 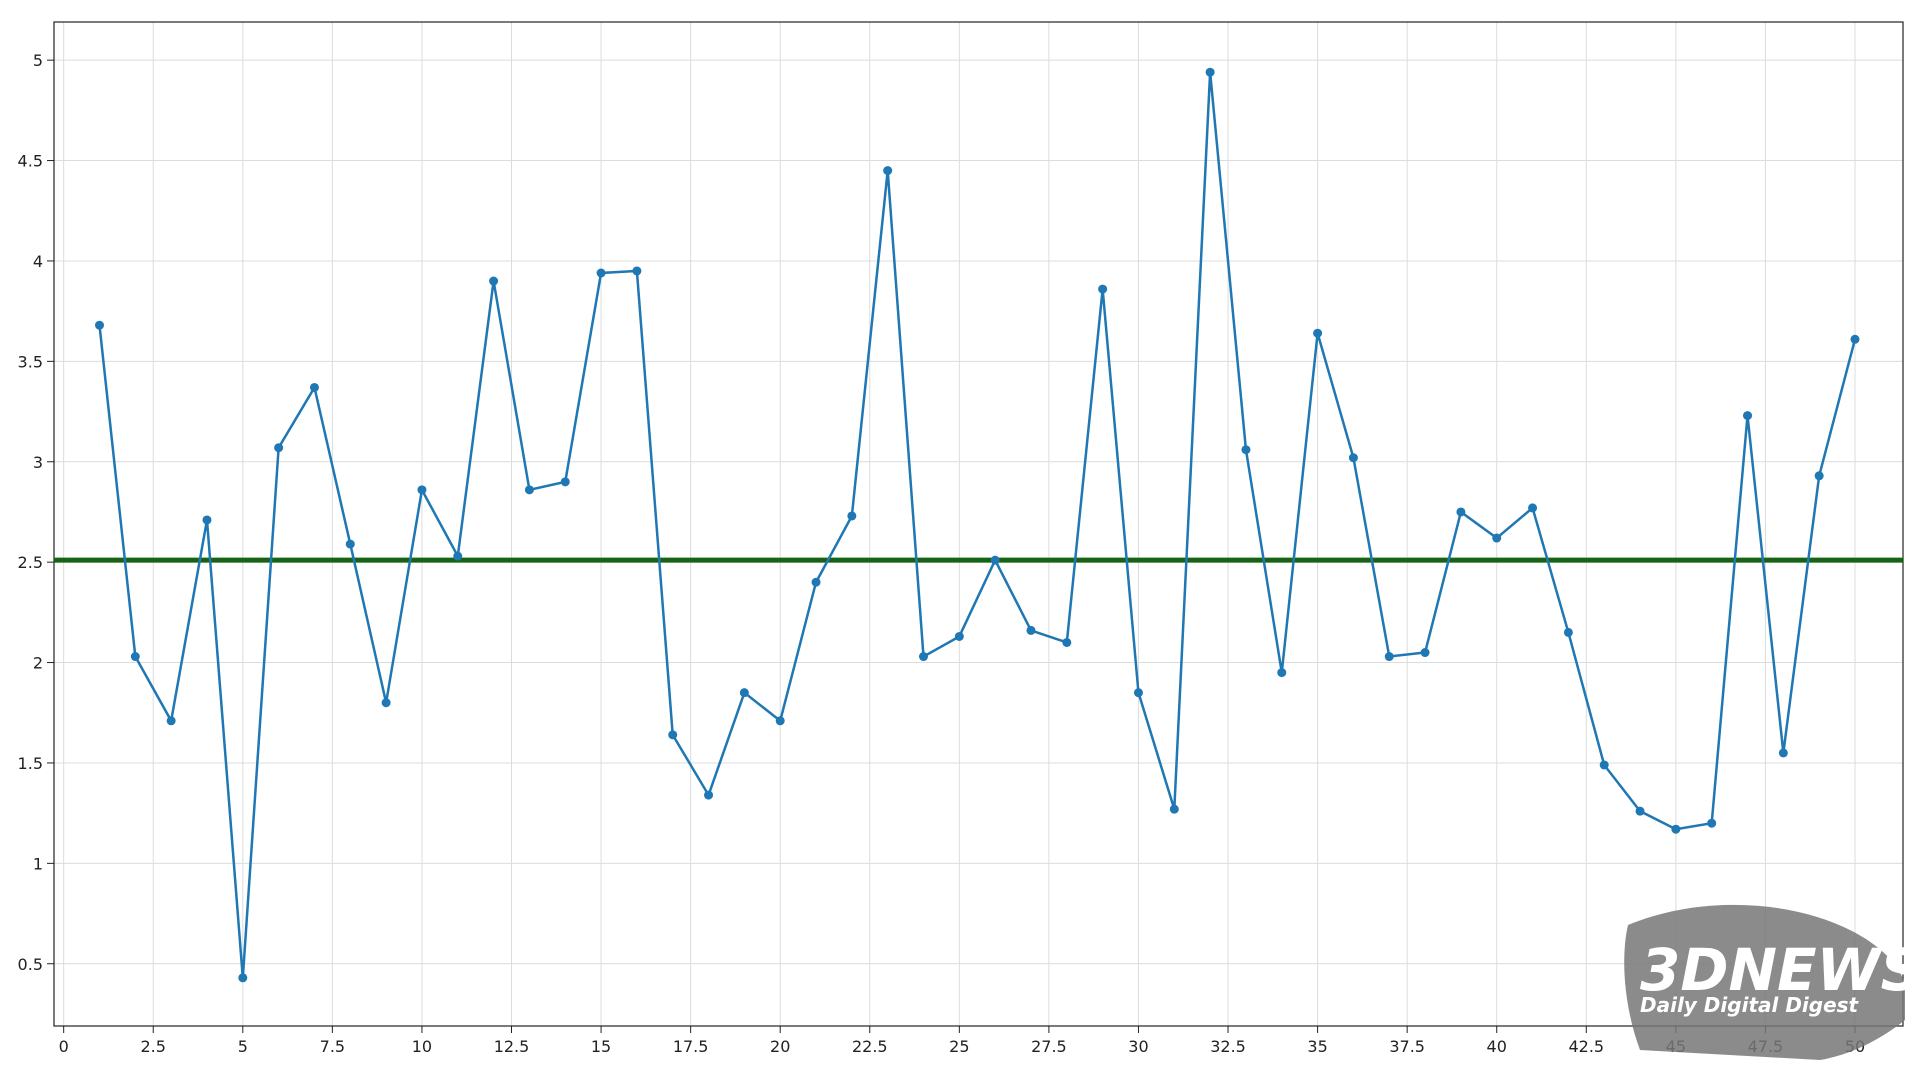 I want to click on x-tick-label: 12.5, so click(x=512, y=1046).